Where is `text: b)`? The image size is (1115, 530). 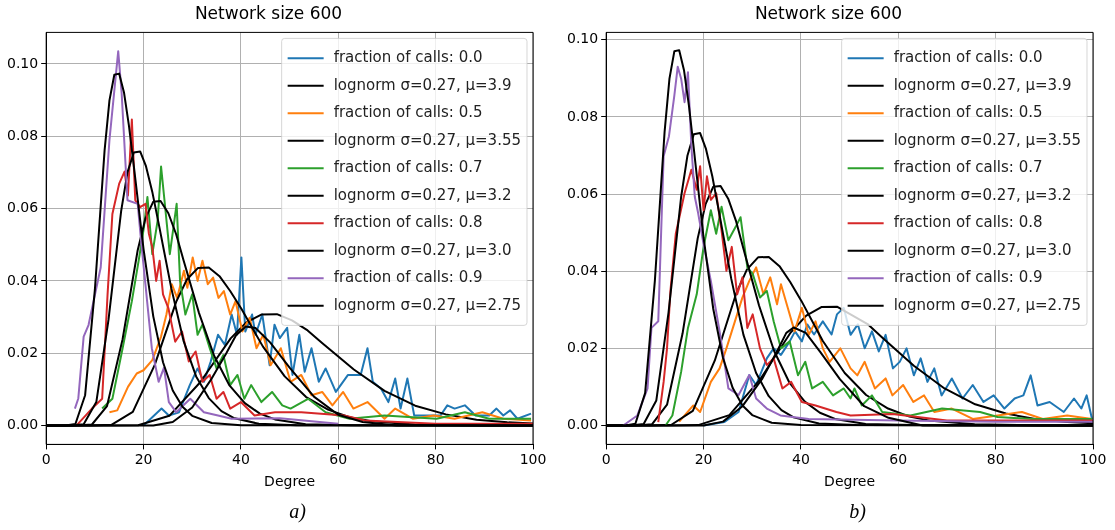 text: b) is located at coordinates (857, 511).